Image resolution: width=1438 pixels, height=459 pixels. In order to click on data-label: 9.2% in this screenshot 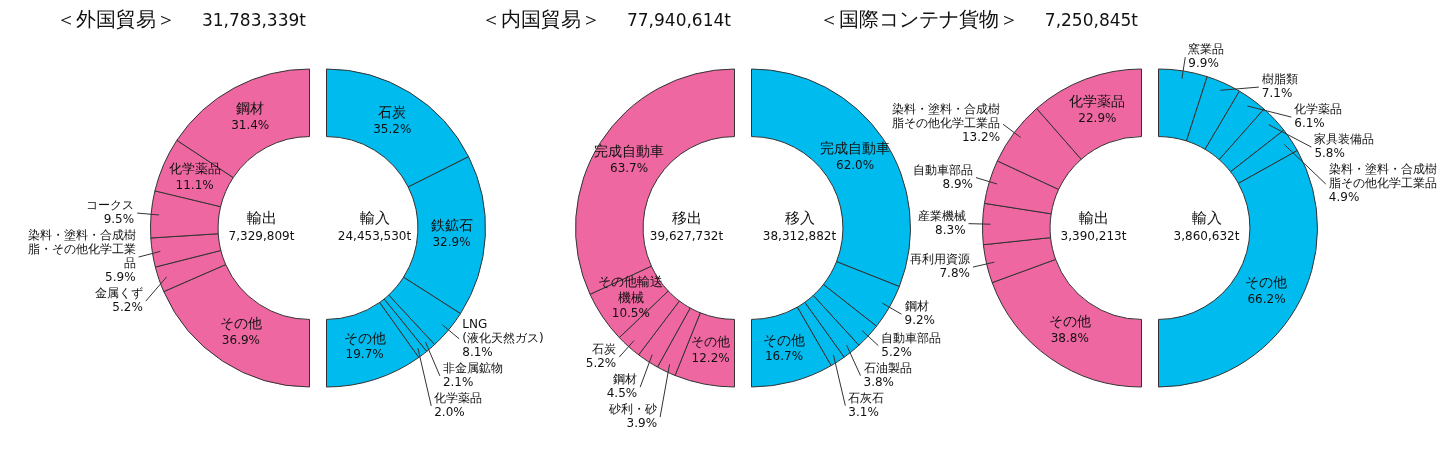, I will do `click(919, 320)`.